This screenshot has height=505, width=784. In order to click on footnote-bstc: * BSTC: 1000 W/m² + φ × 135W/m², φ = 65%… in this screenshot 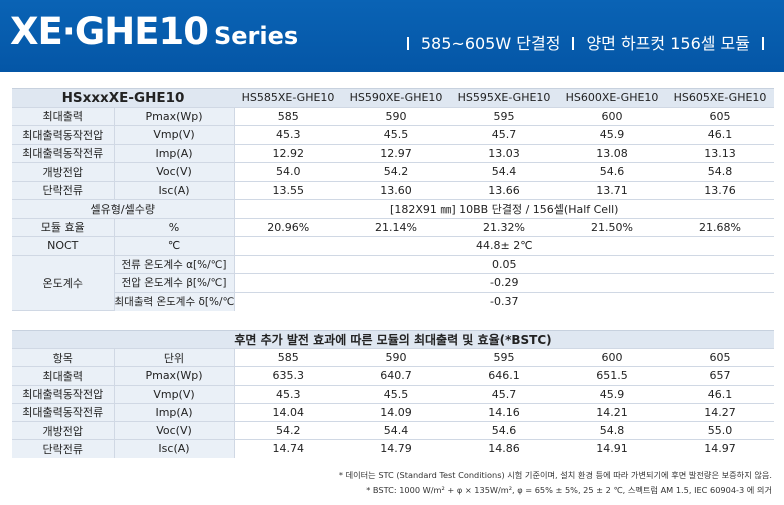, I will do `click(569, 490)`.